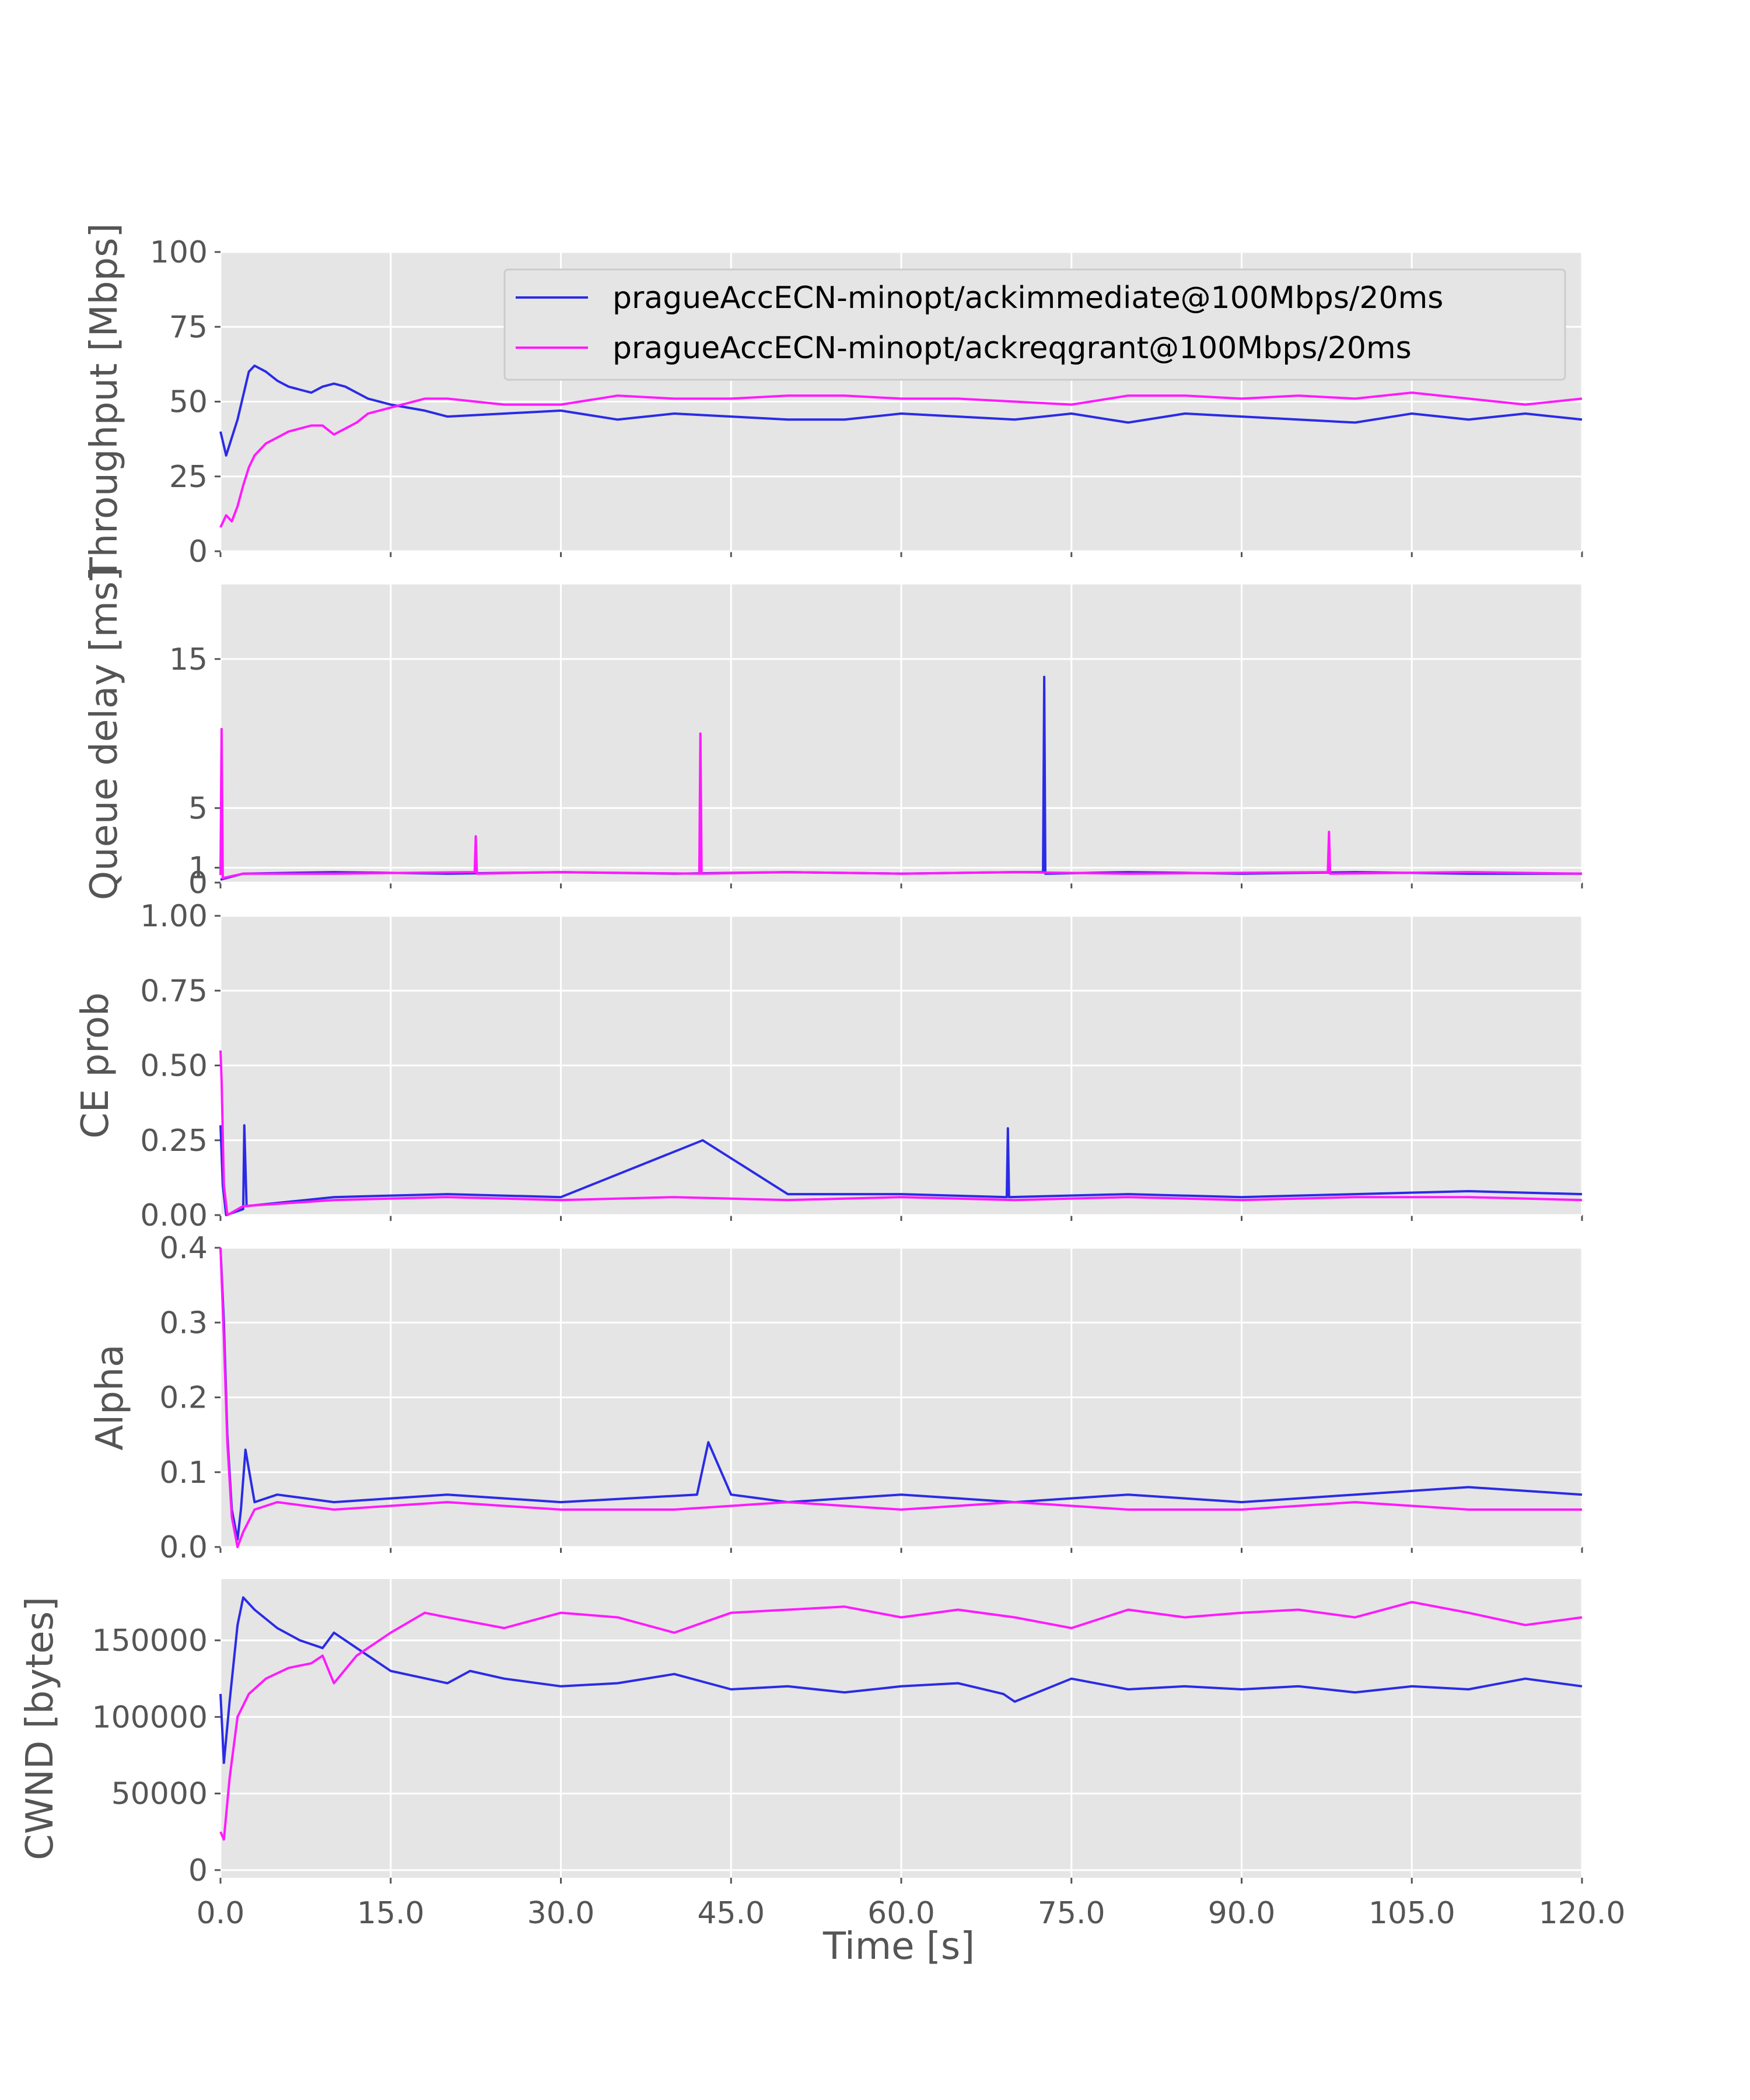 The width and height of the screenshot is (1750, 2100). Describe the element at coordinates (1412, 1913) in the screenshot. I see `x-tick-label: 105.0` at that location.